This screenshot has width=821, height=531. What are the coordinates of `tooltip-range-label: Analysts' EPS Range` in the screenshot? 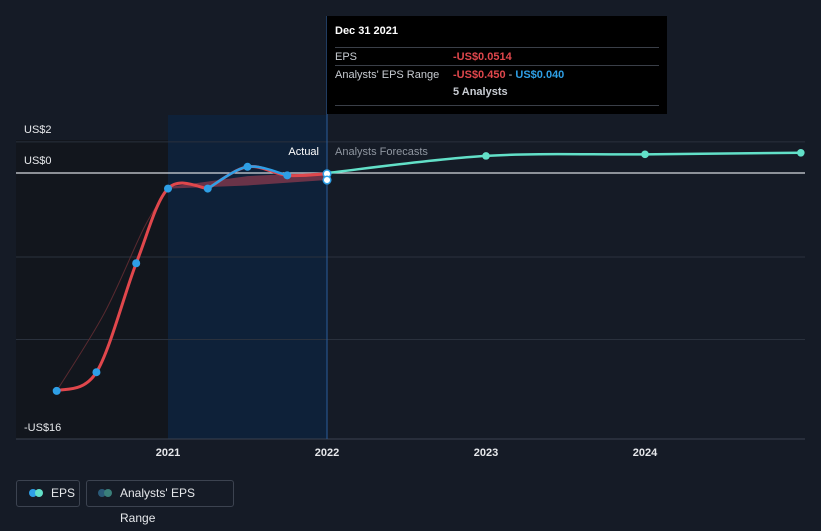 It's located at (387, 75).